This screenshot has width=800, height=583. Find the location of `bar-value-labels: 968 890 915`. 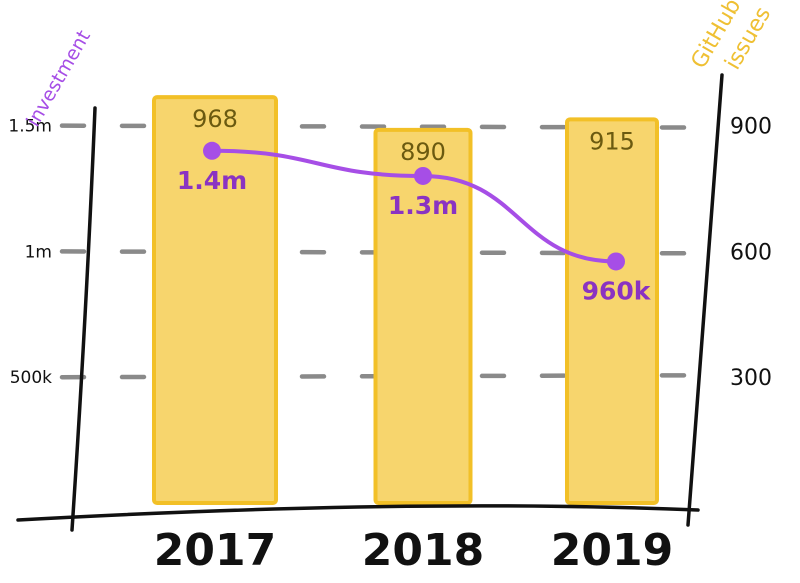

bar-value-labels: 968 890 915 is located at coordinates (413, 135).